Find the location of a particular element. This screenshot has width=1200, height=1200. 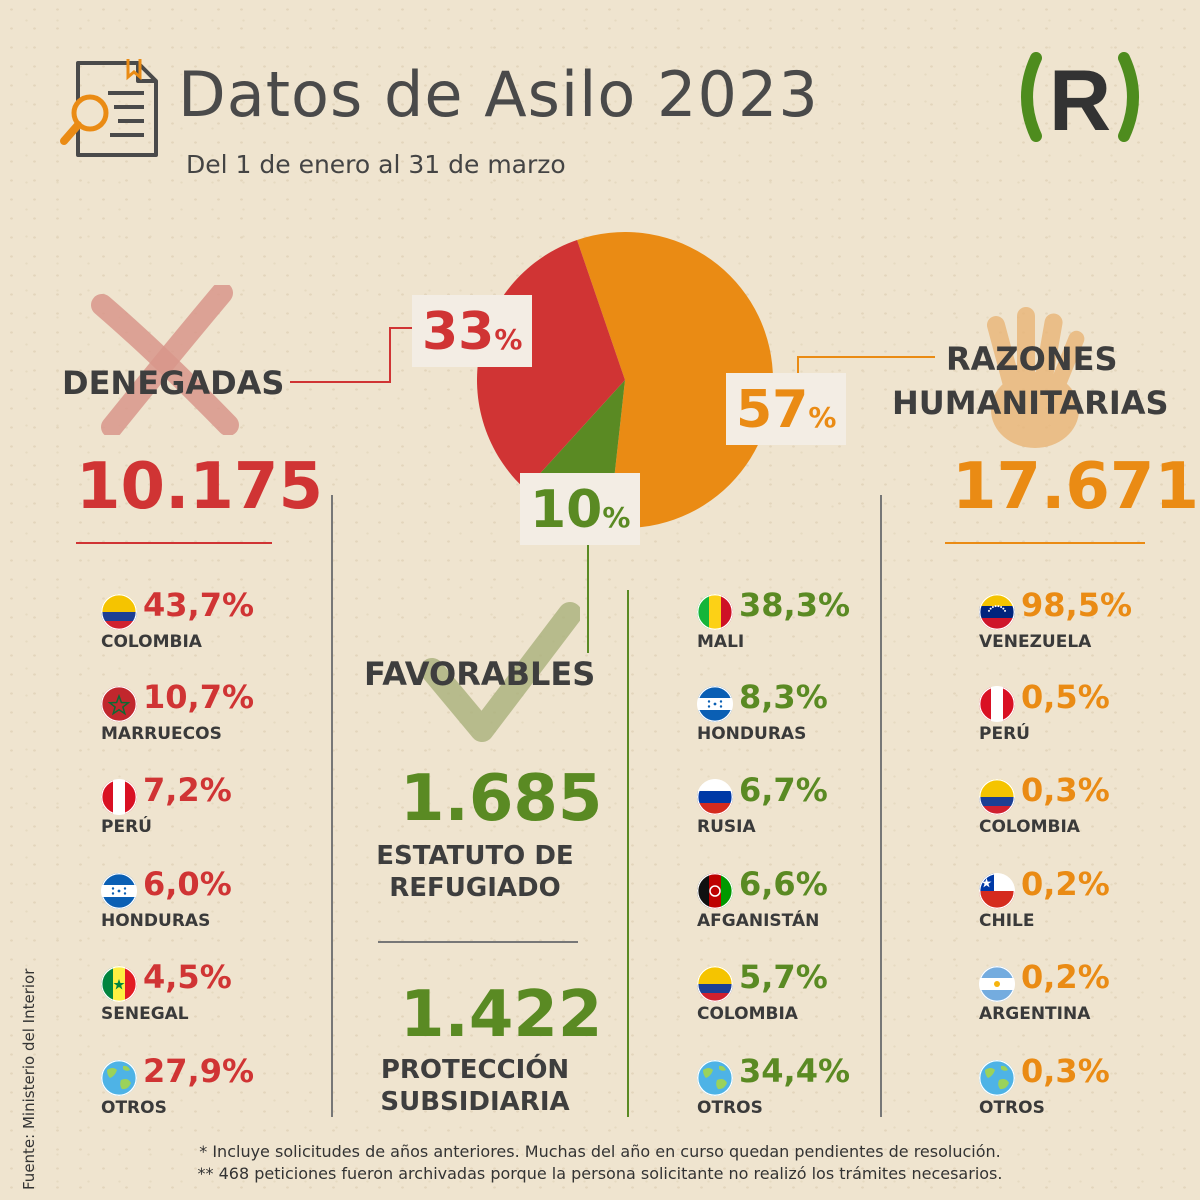

country-row: 7,2% PERÚ is located at coordinates (231, 807).